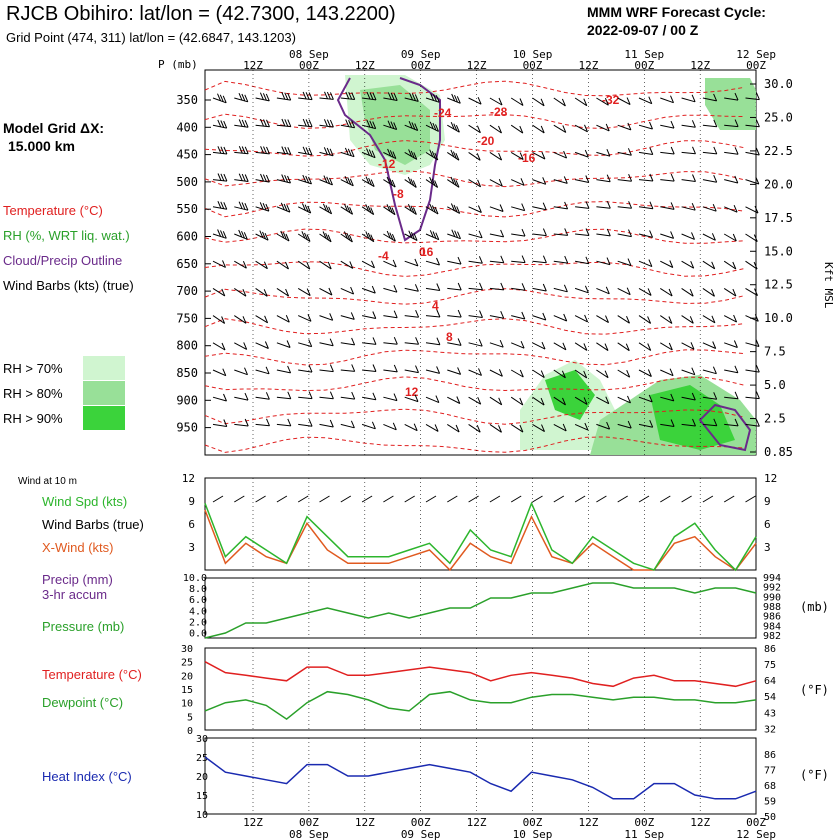 Image resolution: width=840 pixels, height=840 pixels. Describe the element at coordinates (104, 368) in the screenshot. I see `legend-rh70-swatch` at that location.